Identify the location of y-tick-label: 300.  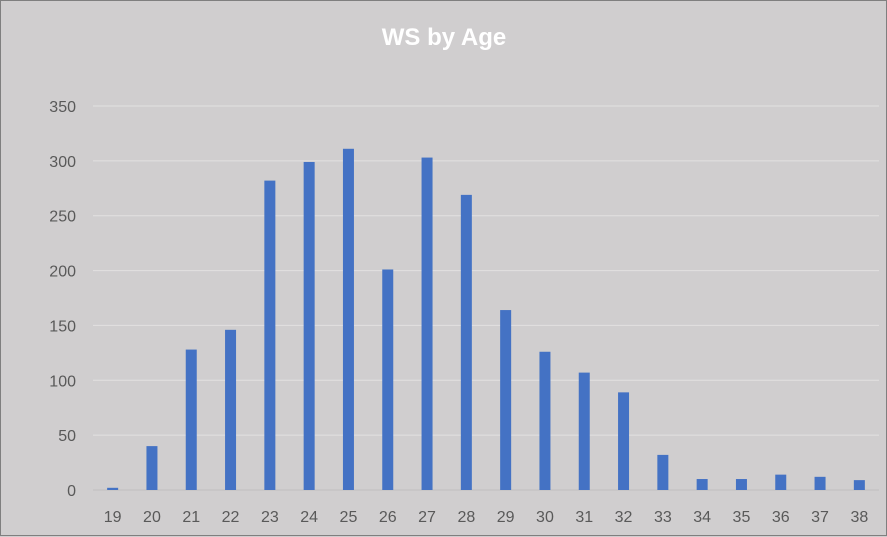
(62, 162).